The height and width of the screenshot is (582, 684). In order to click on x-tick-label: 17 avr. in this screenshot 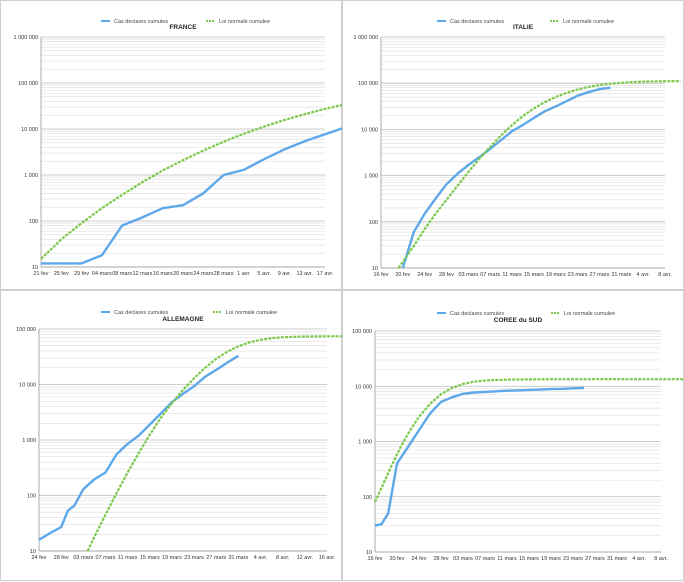, I will do `click(325, 274)`.